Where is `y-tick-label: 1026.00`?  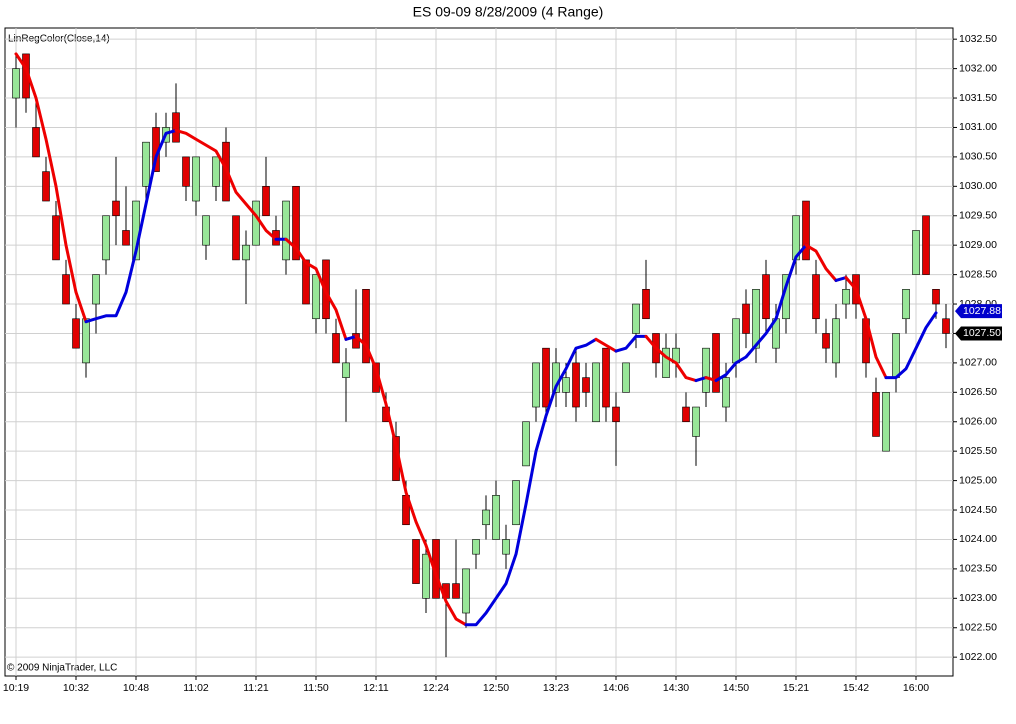 y-tick-label: 1026.00 is located at coordinates (978, 422).